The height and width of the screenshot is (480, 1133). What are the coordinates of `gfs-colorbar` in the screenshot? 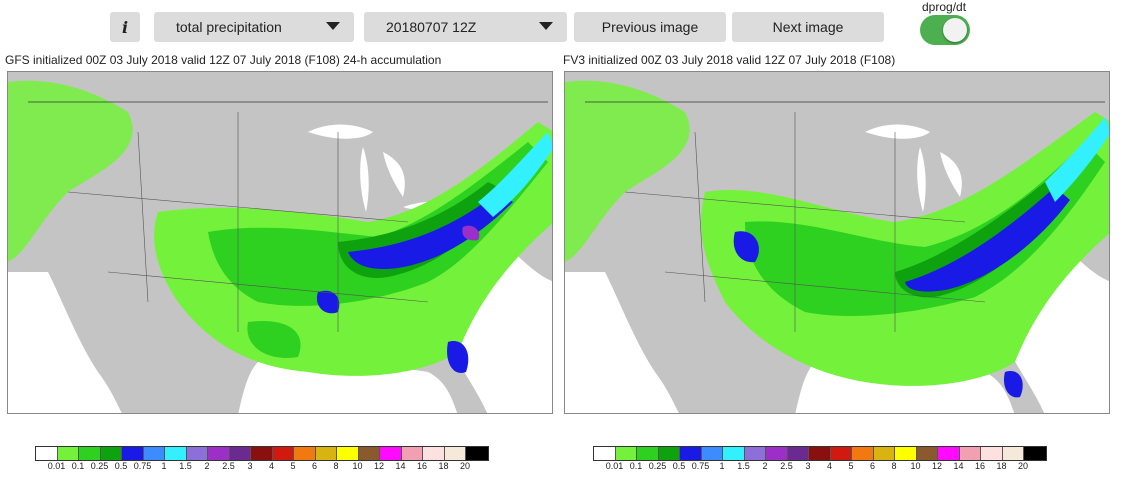 It's located at (262, 453).